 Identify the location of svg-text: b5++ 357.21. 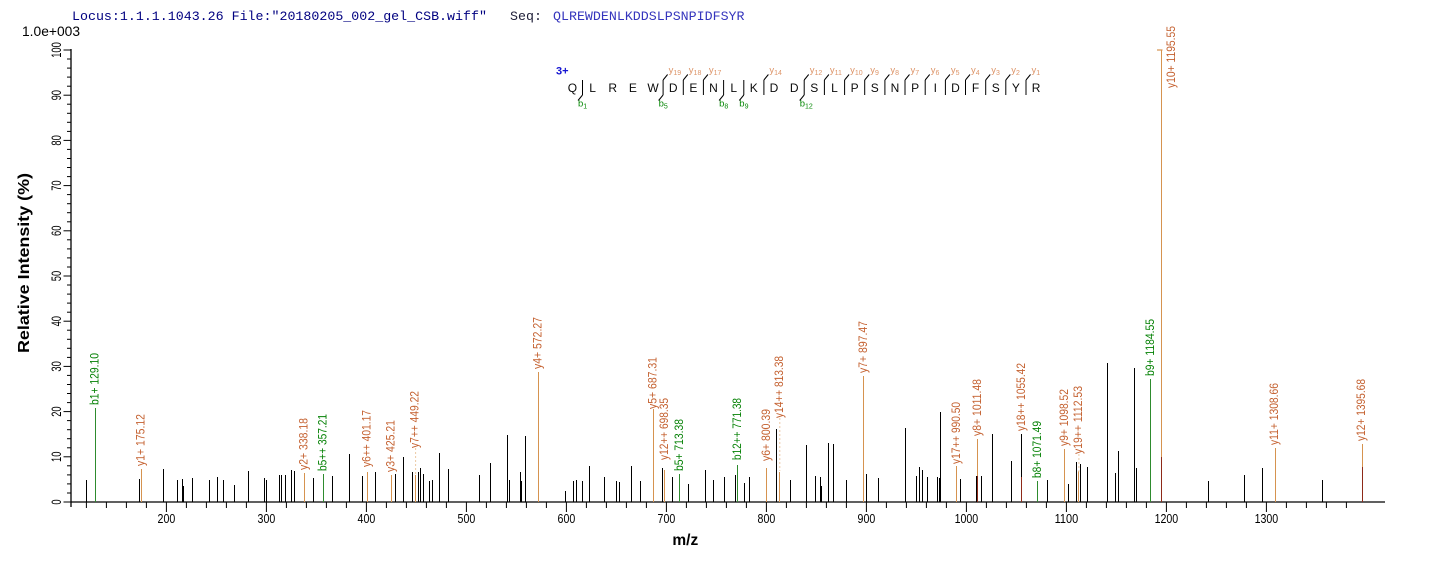
(324, 442).